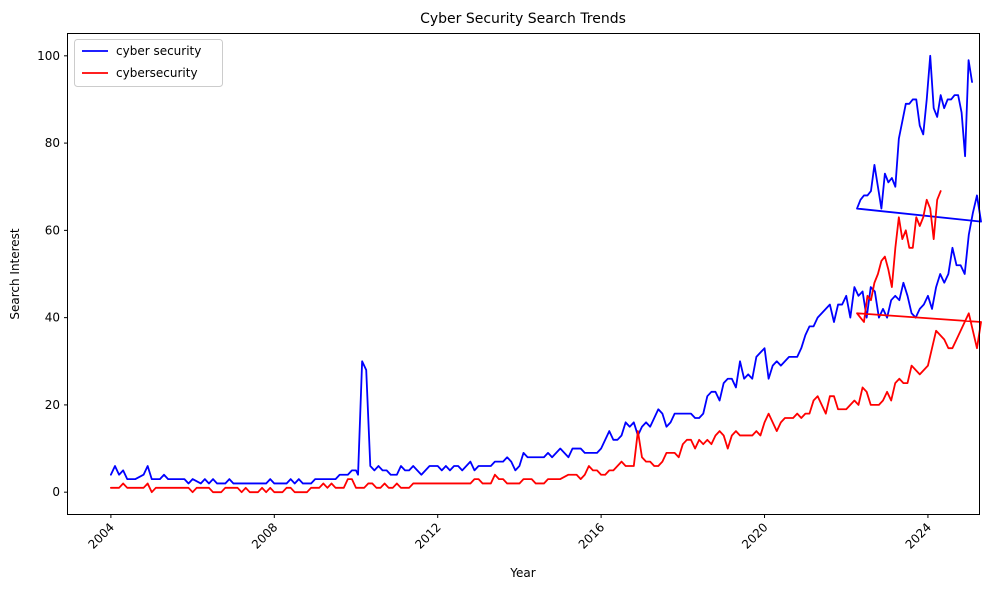 This screenshot has height=590, width=989. Describe the element at coordinates (158, 51) in the screenshot. I see `legend-label-cyber-security: cyber security` at that location.